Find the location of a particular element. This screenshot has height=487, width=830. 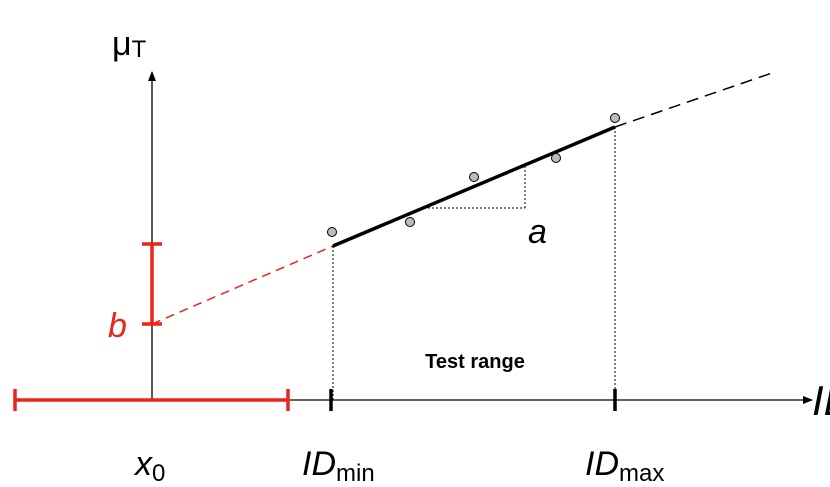

x-axis-label: ID is located at coordinates (821, 400).